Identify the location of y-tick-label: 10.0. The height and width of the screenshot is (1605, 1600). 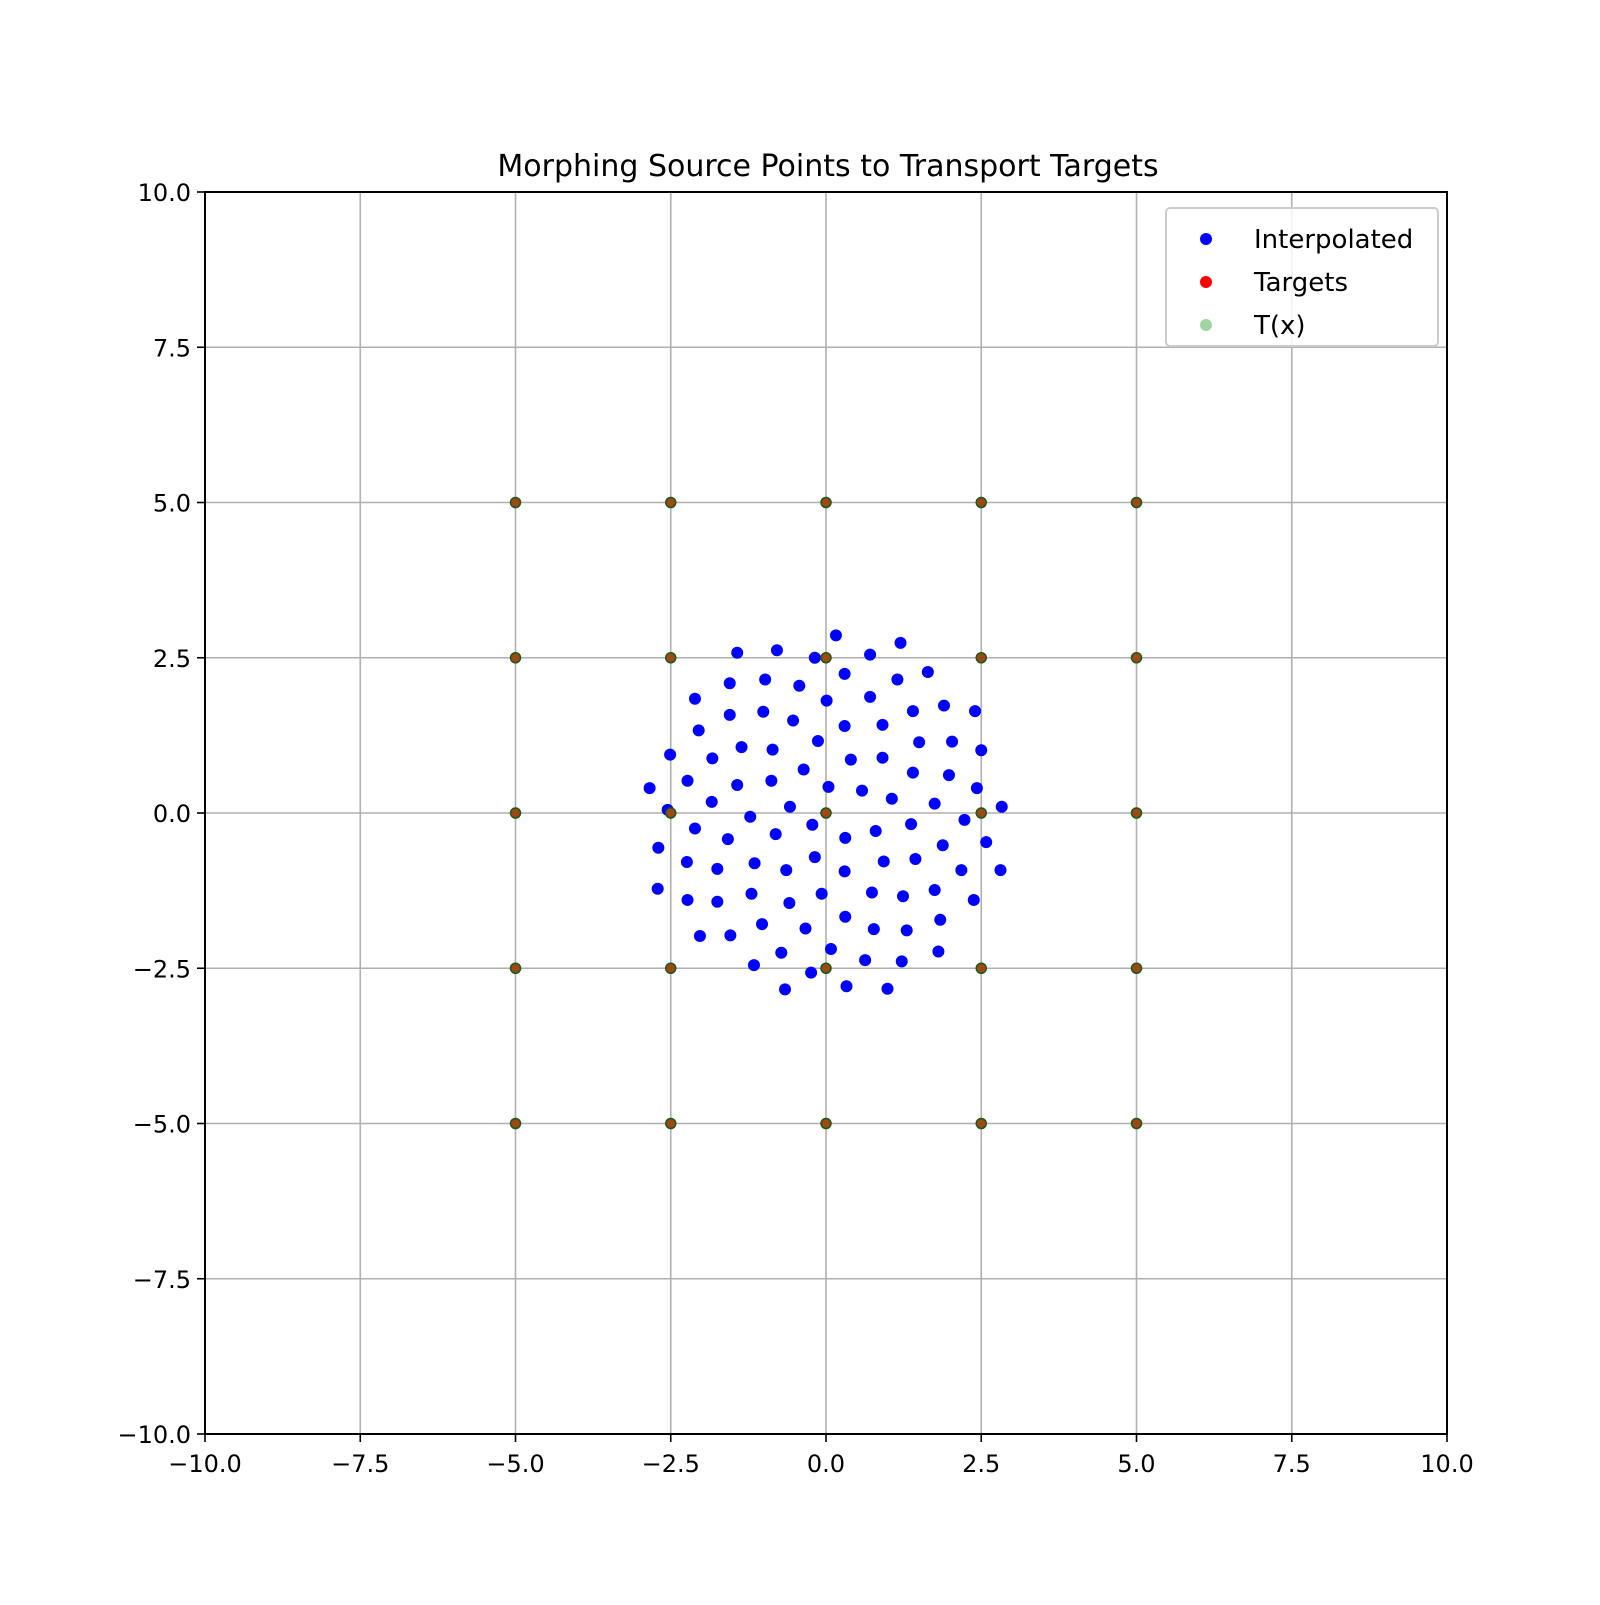
(164, 193).